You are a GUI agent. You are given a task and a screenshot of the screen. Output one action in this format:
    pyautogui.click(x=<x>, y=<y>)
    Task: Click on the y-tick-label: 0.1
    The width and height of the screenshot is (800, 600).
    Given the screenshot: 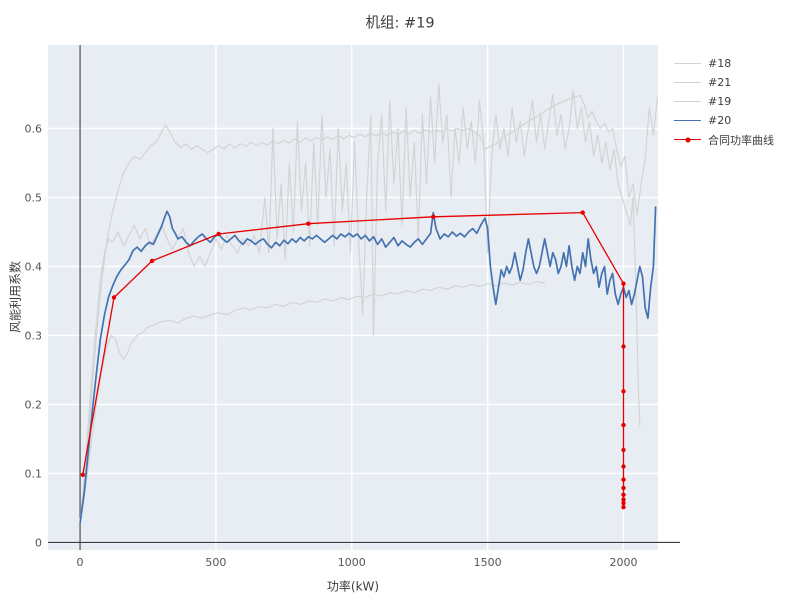 What is the action you would take?
    pyautogui.click(x=34, y=473)
    